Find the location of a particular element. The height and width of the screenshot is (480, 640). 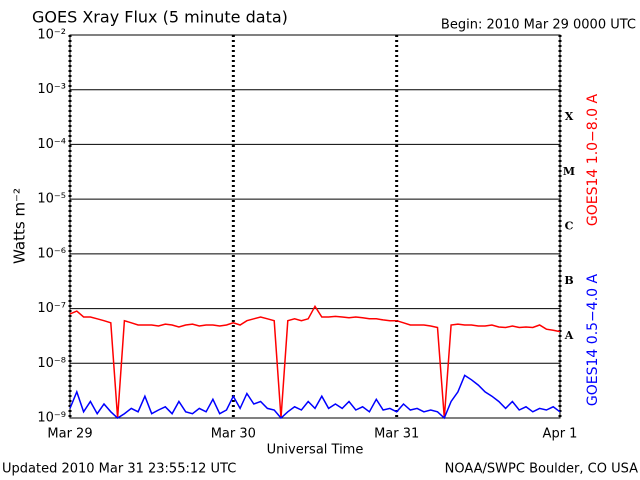

y-axis-label: Watts m⁻² is located at coordinates (20, 226).